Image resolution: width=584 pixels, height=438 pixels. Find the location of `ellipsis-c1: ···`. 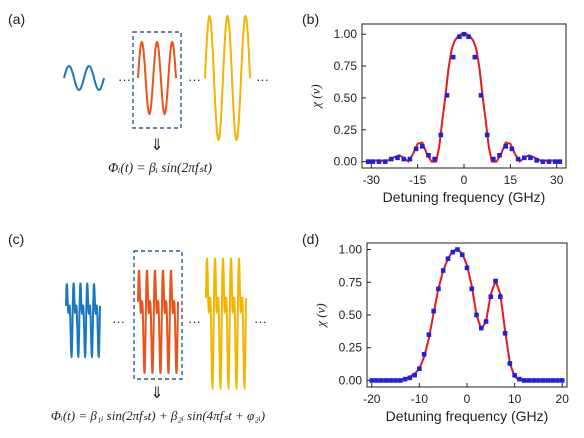

ellipsis-c1: ··· is located at coordinates (118, 321).